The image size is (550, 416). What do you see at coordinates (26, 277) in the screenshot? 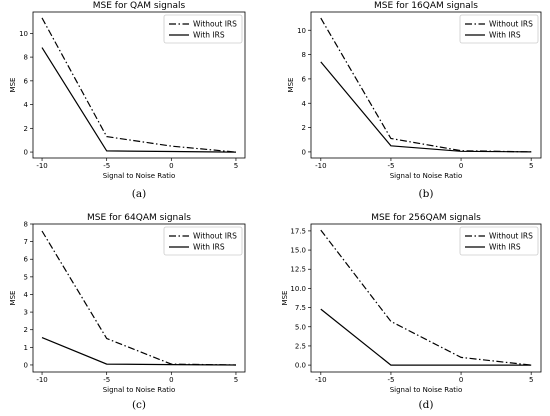
I see `y-tick-label: 5` at bounding box center [26, 277].